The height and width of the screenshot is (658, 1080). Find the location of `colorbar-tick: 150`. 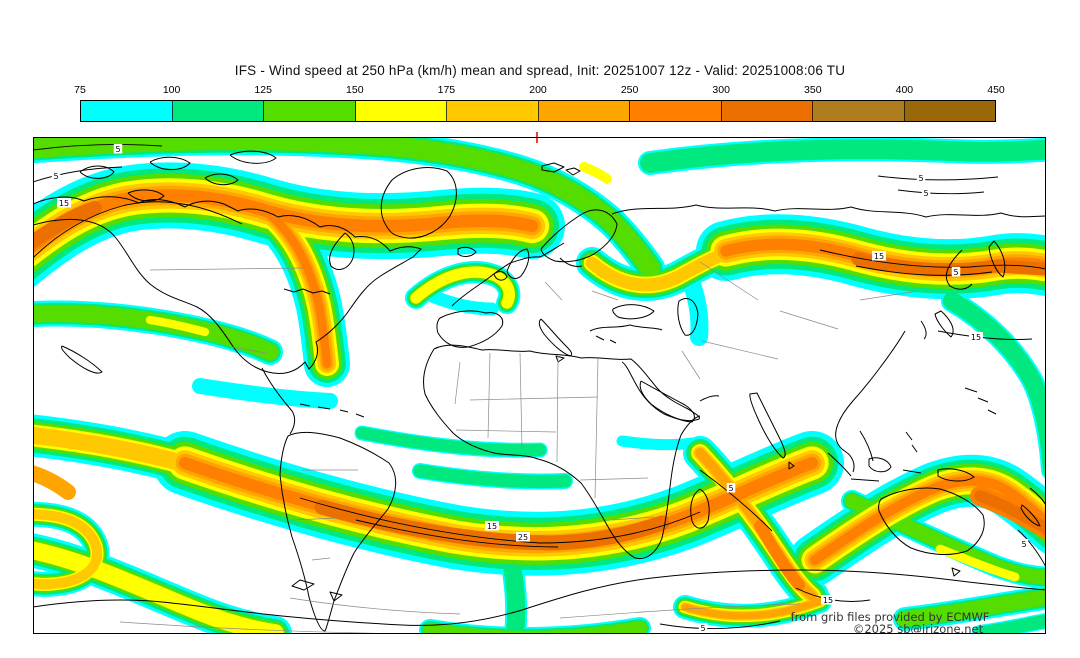

colorbar-tick: 150 is located at coordinates (355, 90).